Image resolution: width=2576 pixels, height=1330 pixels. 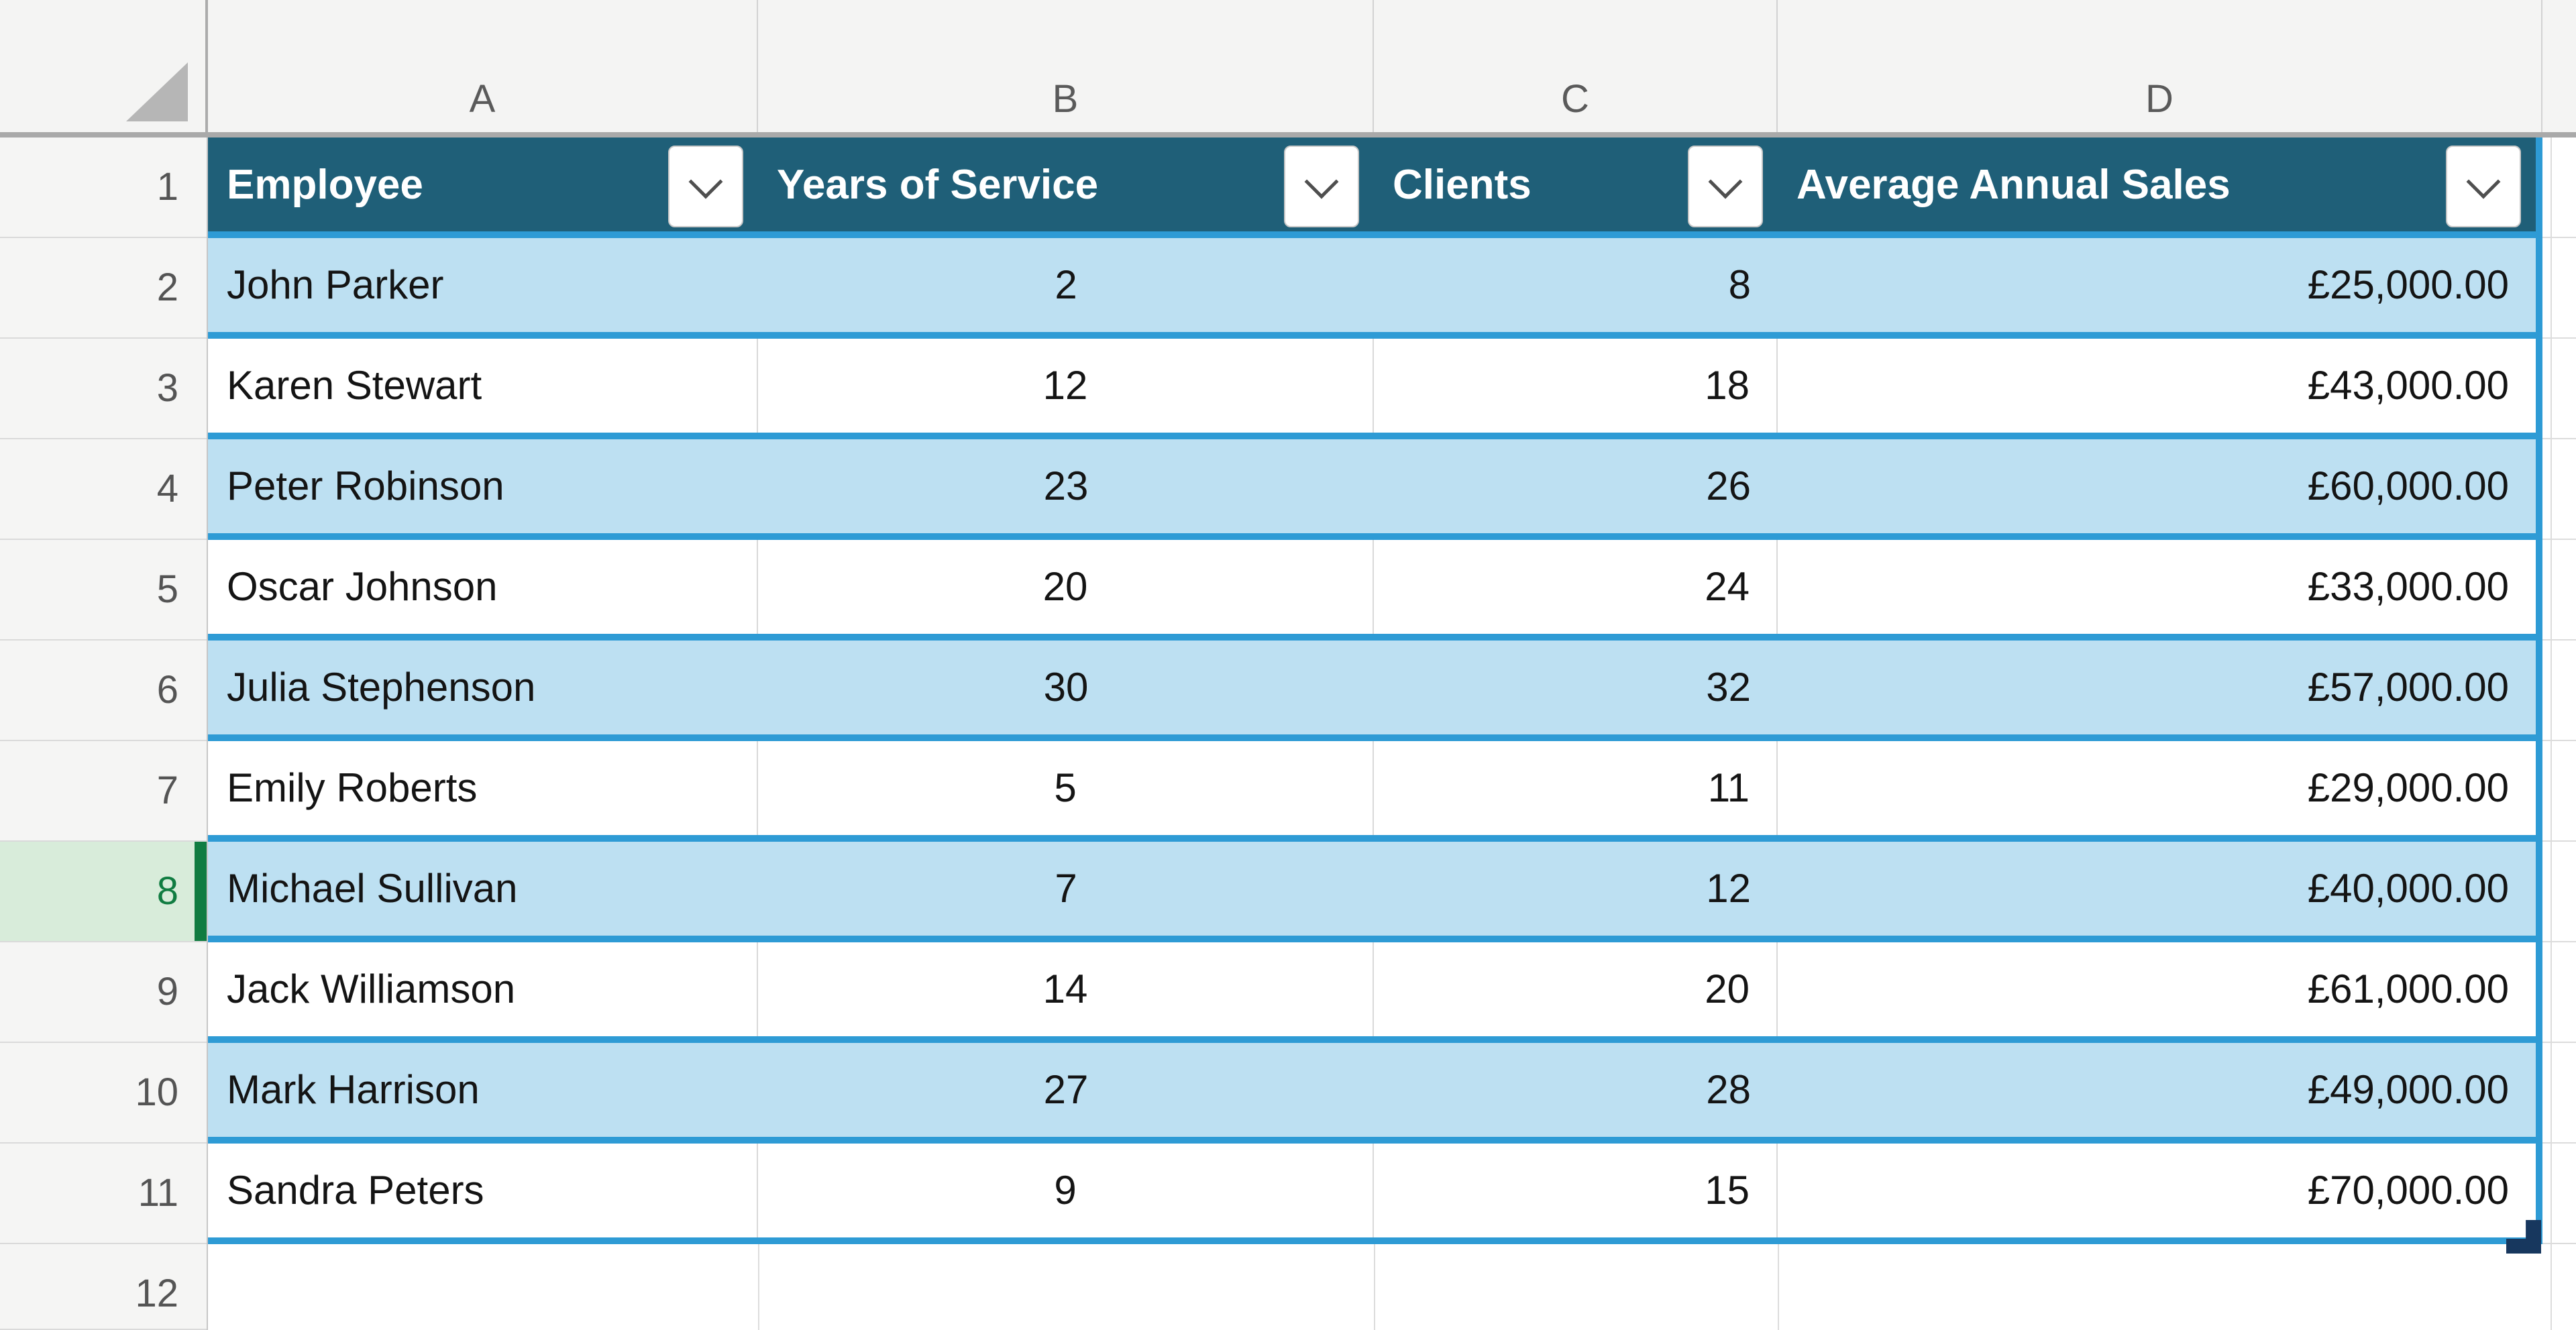 I want to click on filter-button-years-of-service, so click(x=1321, y=186).